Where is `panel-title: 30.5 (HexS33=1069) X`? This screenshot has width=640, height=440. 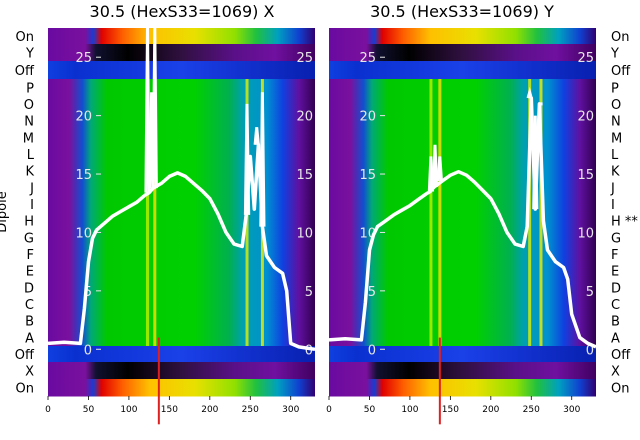 panel-title: 30.5 (HexS33=1069) X is located at coordinates (182, 11).